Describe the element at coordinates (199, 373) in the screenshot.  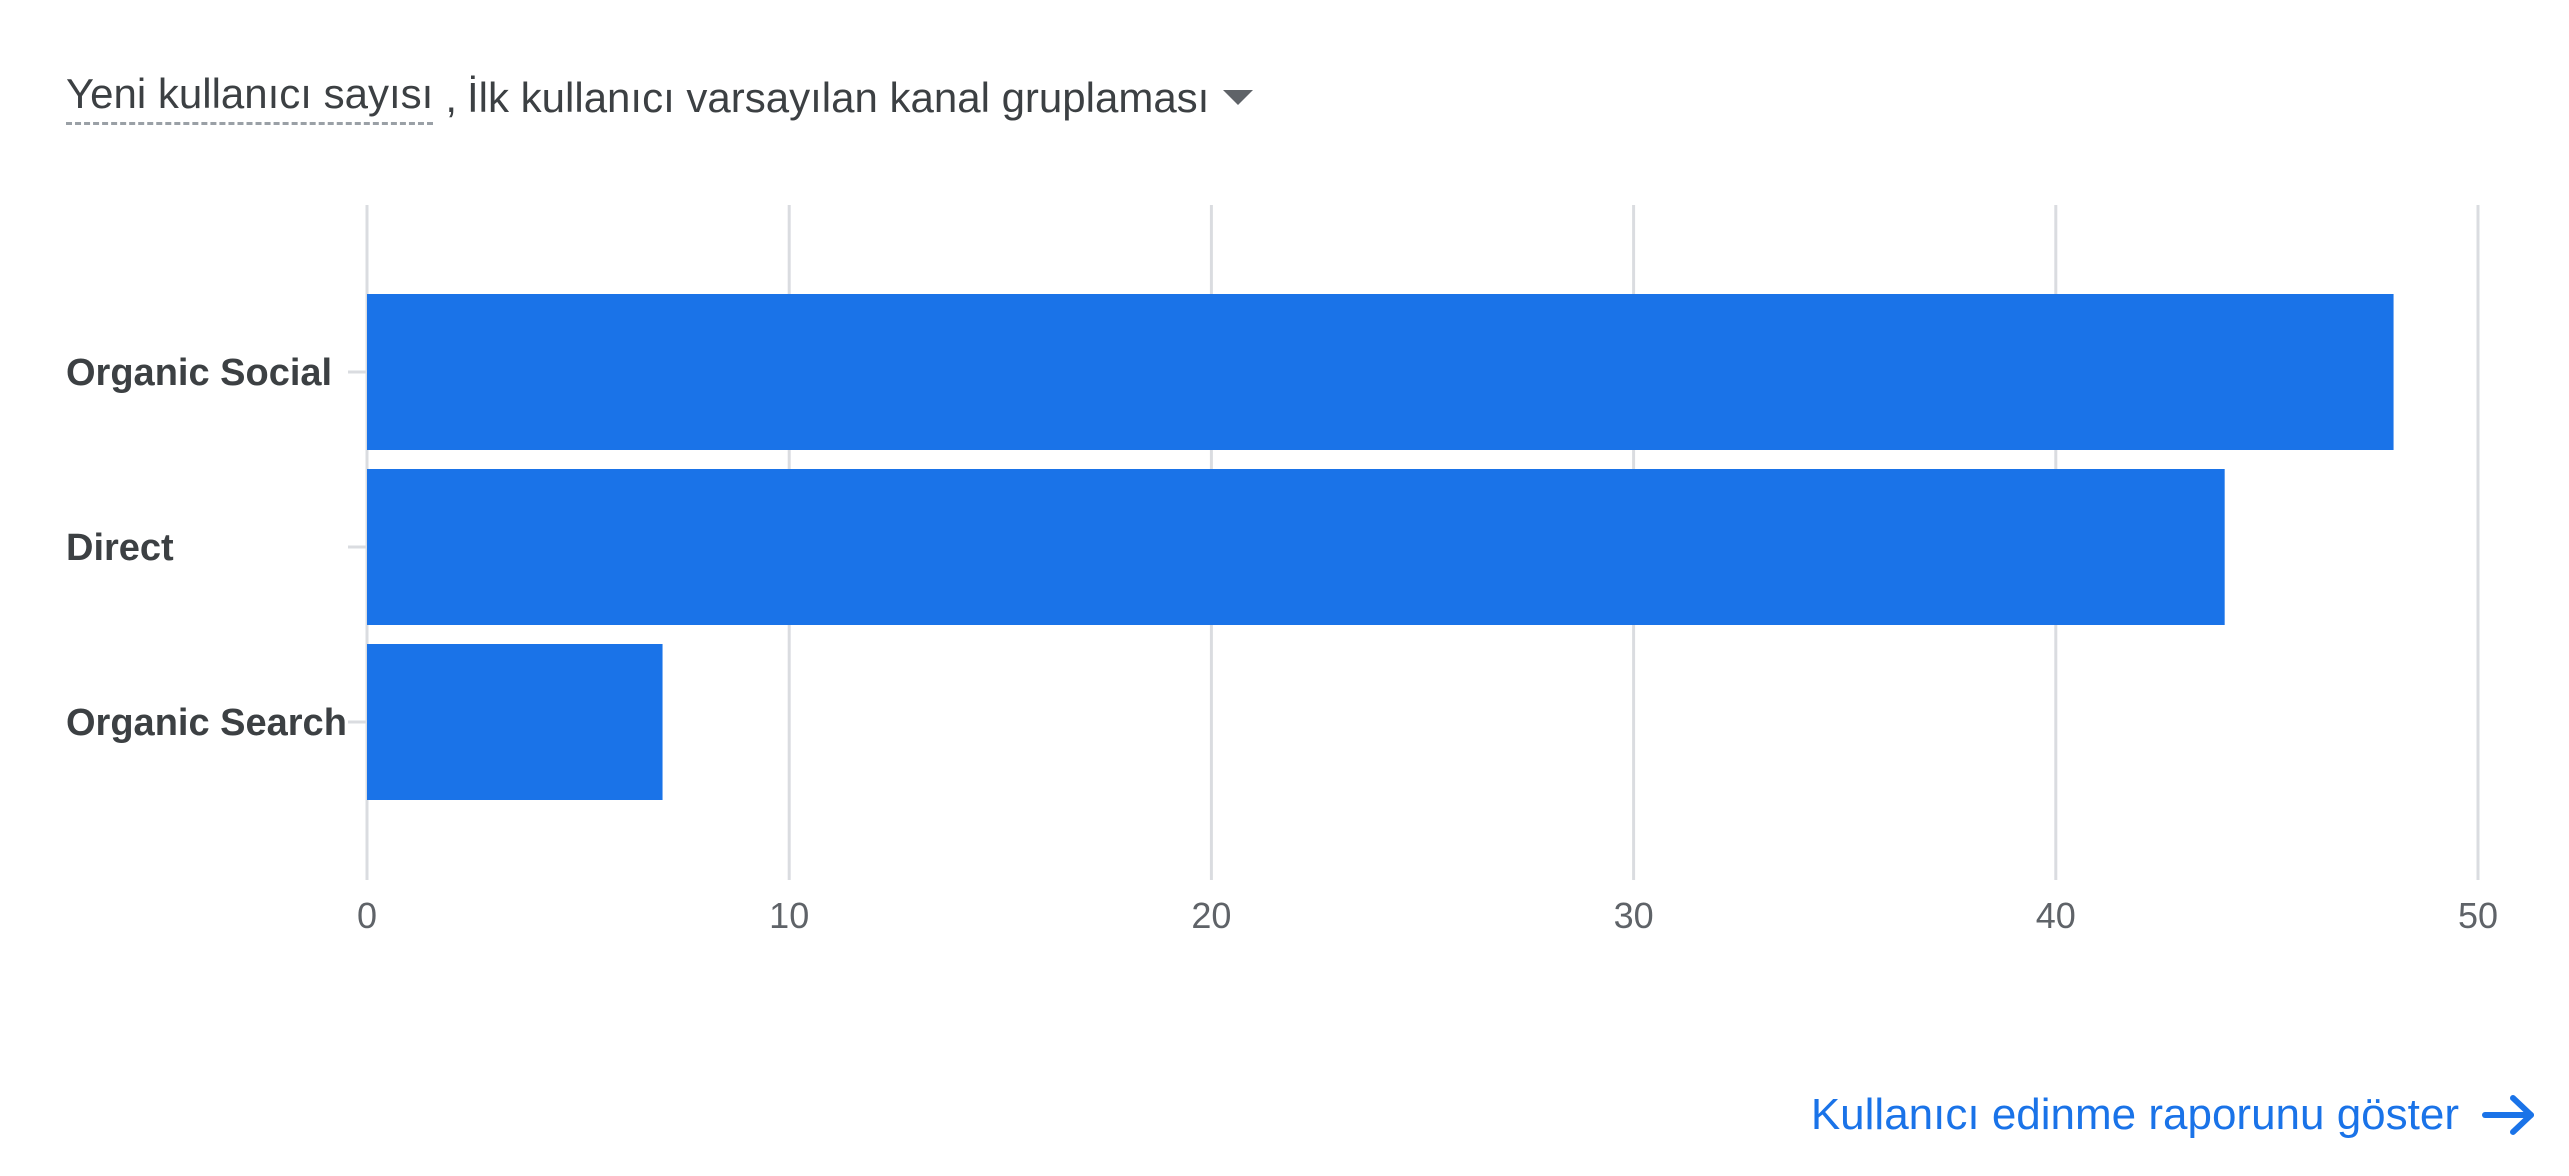
I see `y-category-label: Organic Social` at that location.